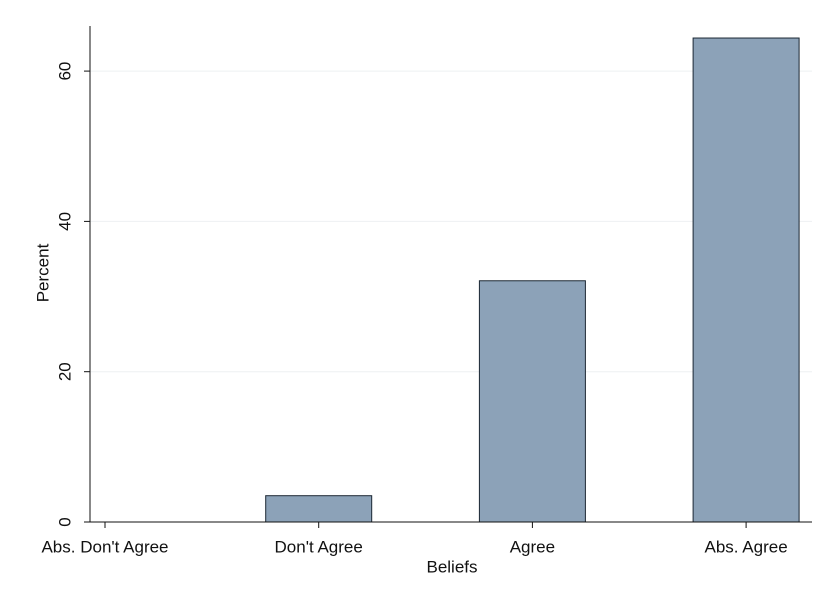  I want to click on x-axis-label: Beliefs, so click(451, 566).